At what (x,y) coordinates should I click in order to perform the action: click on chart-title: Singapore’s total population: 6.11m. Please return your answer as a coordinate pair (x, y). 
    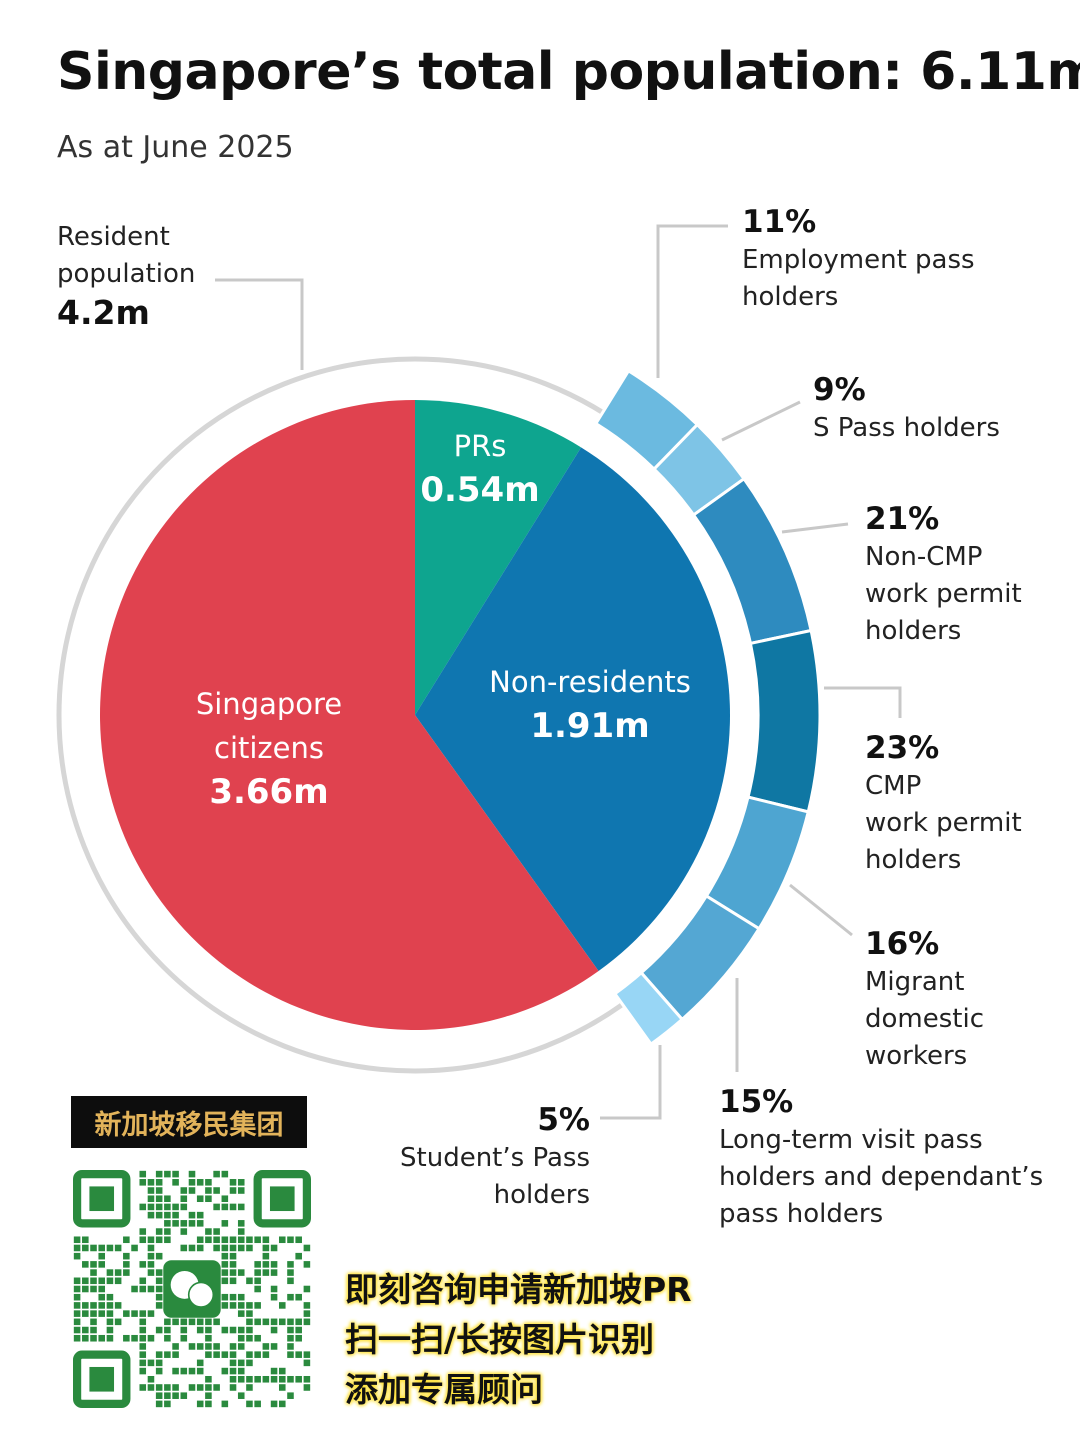
    Looking at the image, I should click on (568, 72).